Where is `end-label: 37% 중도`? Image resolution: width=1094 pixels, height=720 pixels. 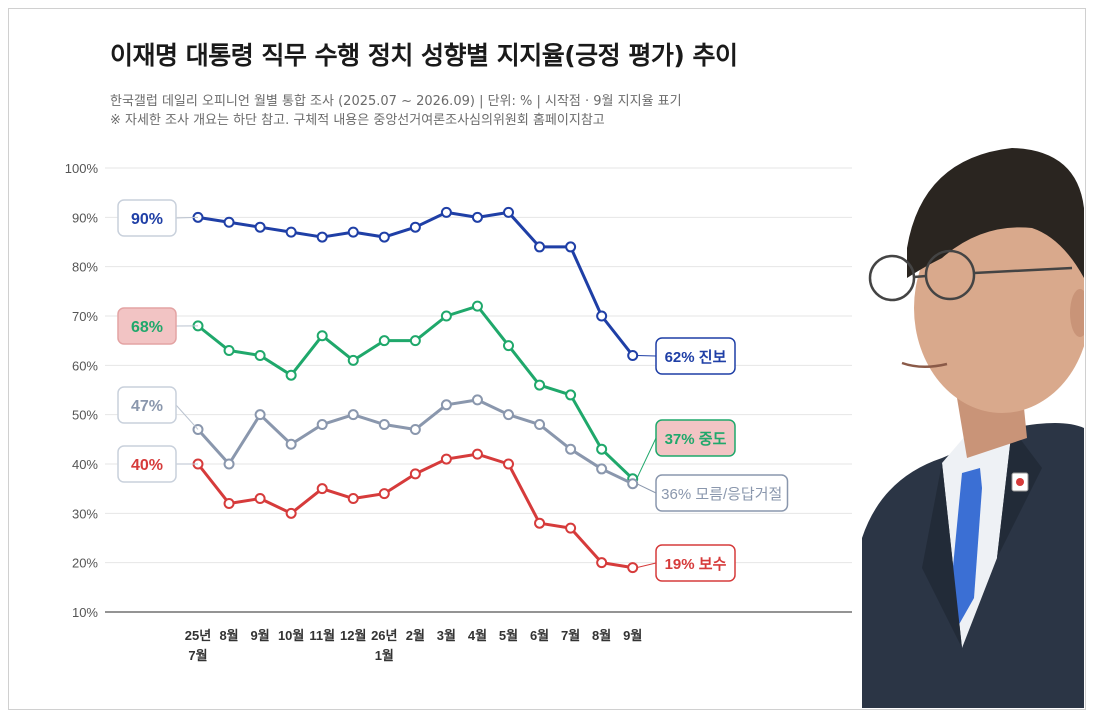 end-label: 37% 중도 is located at coordinates (696, 439).